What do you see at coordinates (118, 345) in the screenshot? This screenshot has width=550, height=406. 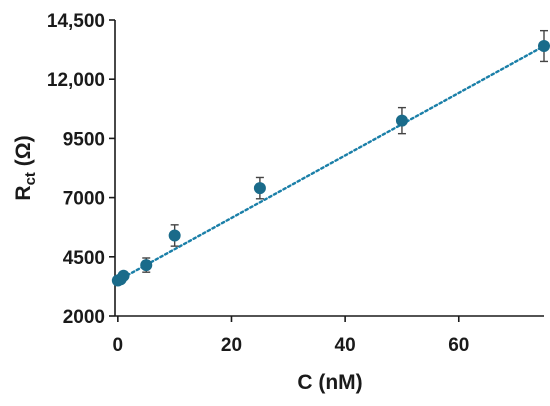 I see `x-tick-label: 0` at bounding box center [118, 345].